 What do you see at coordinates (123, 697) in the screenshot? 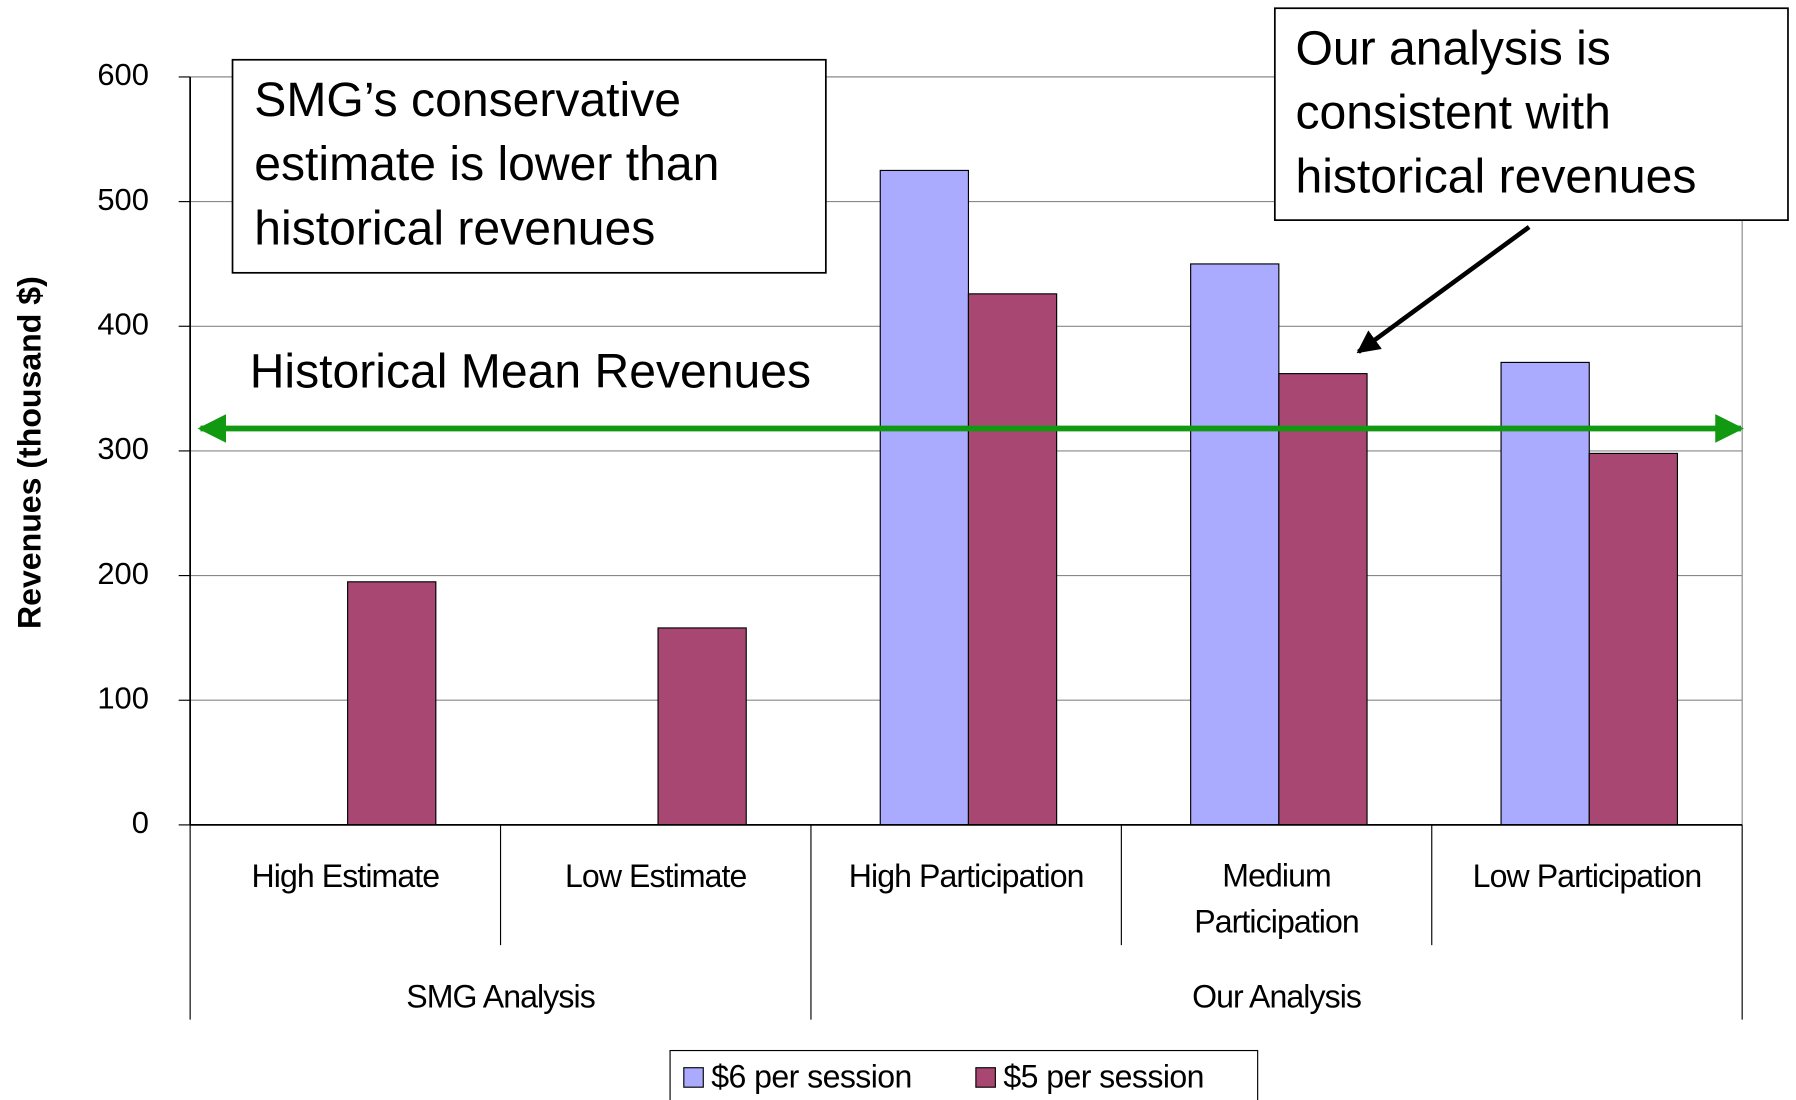
I see `y-tick-label: 100` at bounding box center [123, 697].